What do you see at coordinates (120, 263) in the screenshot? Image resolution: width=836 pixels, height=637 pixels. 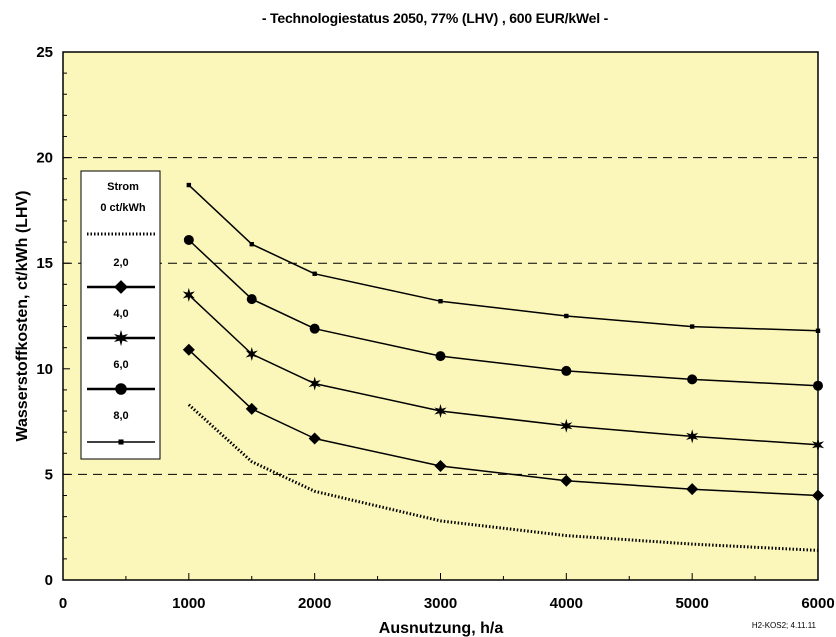 I see `legend-label: 2,0` at bounding box center [120, 263].